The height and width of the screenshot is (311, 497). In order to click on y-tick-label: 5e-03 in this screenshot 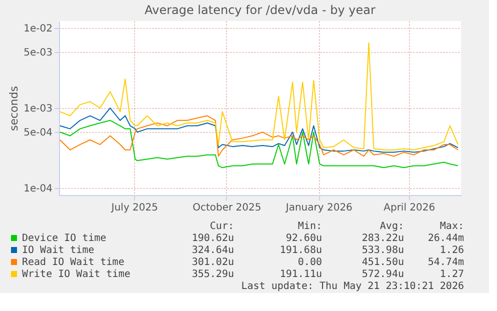, I will do `click(38, 53)`.